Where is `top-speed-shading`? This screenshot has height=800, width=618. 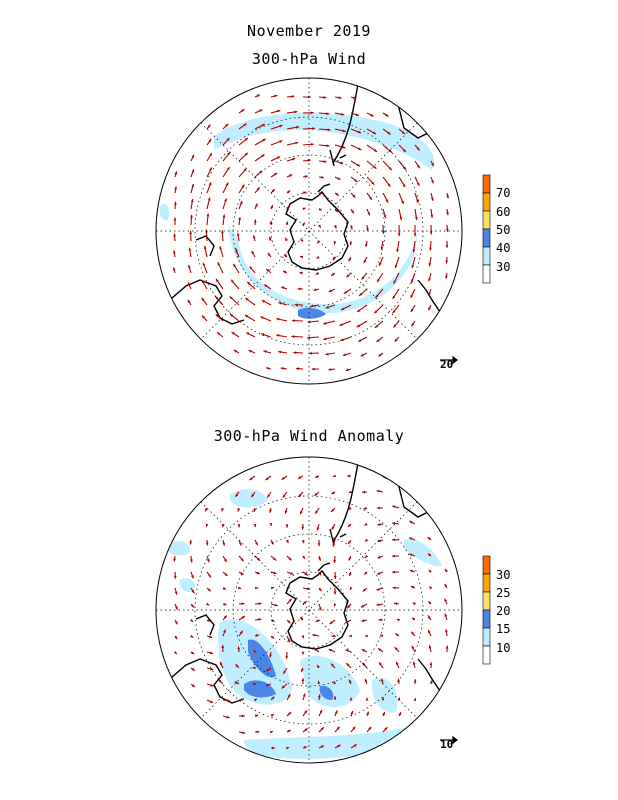
top-speed-shading is located at coordinates (297, 215).